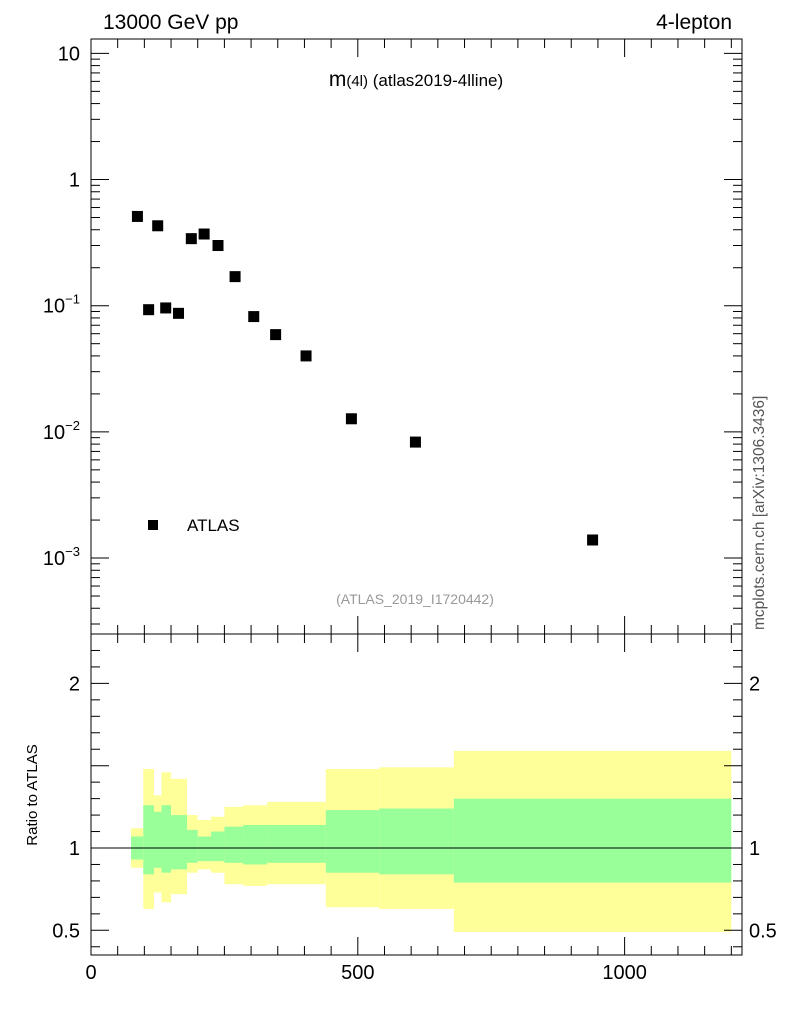 This screenshot has width=786, height=1024. Describe the element at coordinates (435, 80) in the screenshot. I see `plot-title-rest: (atlas2019-4lline)` at that location.